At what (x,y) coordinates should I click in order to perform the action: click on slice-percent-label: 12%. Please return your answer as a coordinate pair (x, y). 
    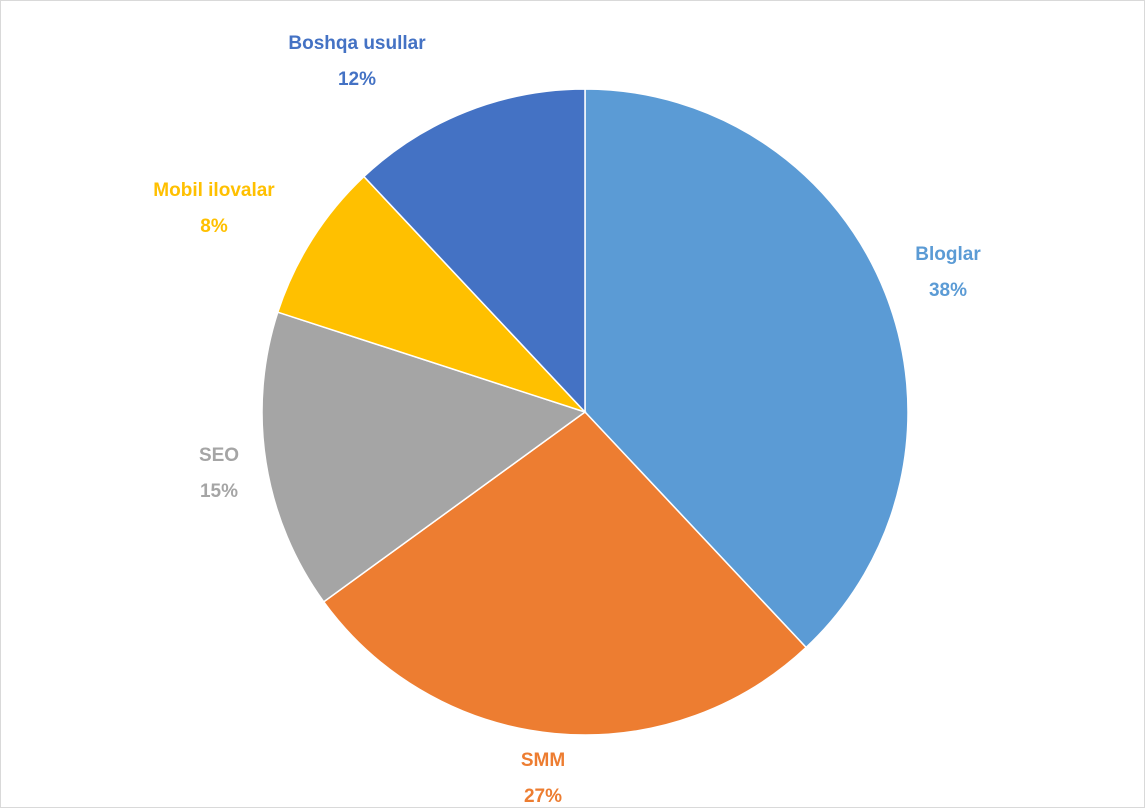
    Looking at the image, I should click on (357, 79).